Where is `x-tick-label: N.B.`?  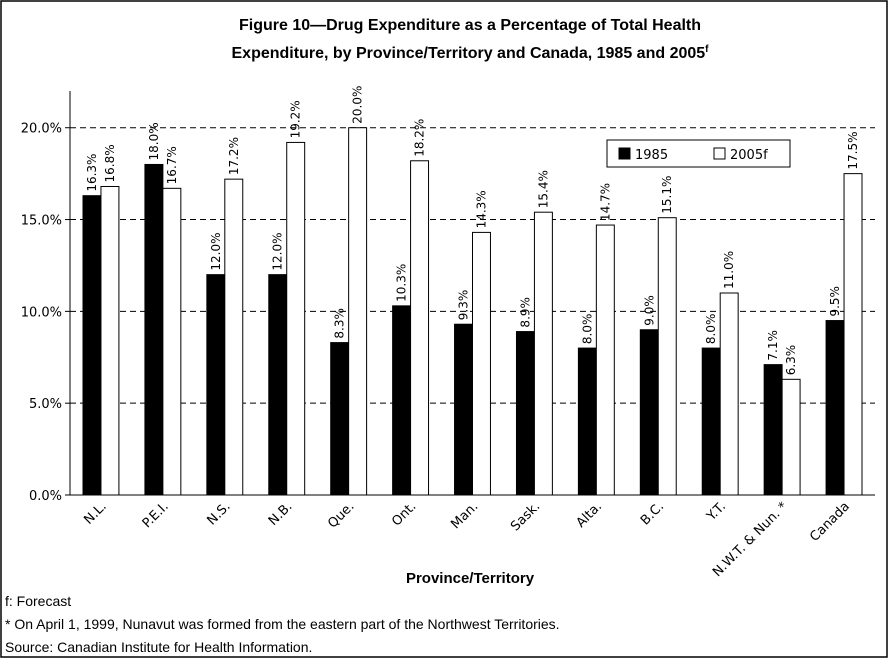 x-tick-label: N.B. is located at coordinates (281, 514).